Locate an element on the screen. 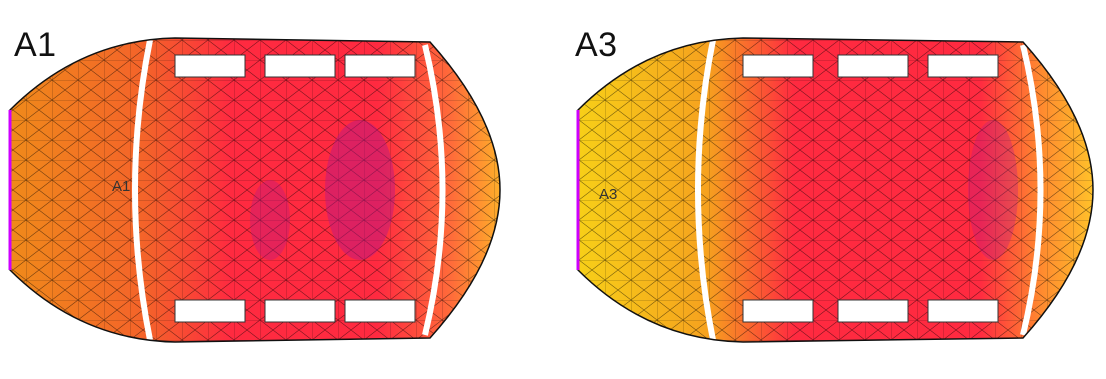  panel-title: A3 is located at coordinates (596, 45).